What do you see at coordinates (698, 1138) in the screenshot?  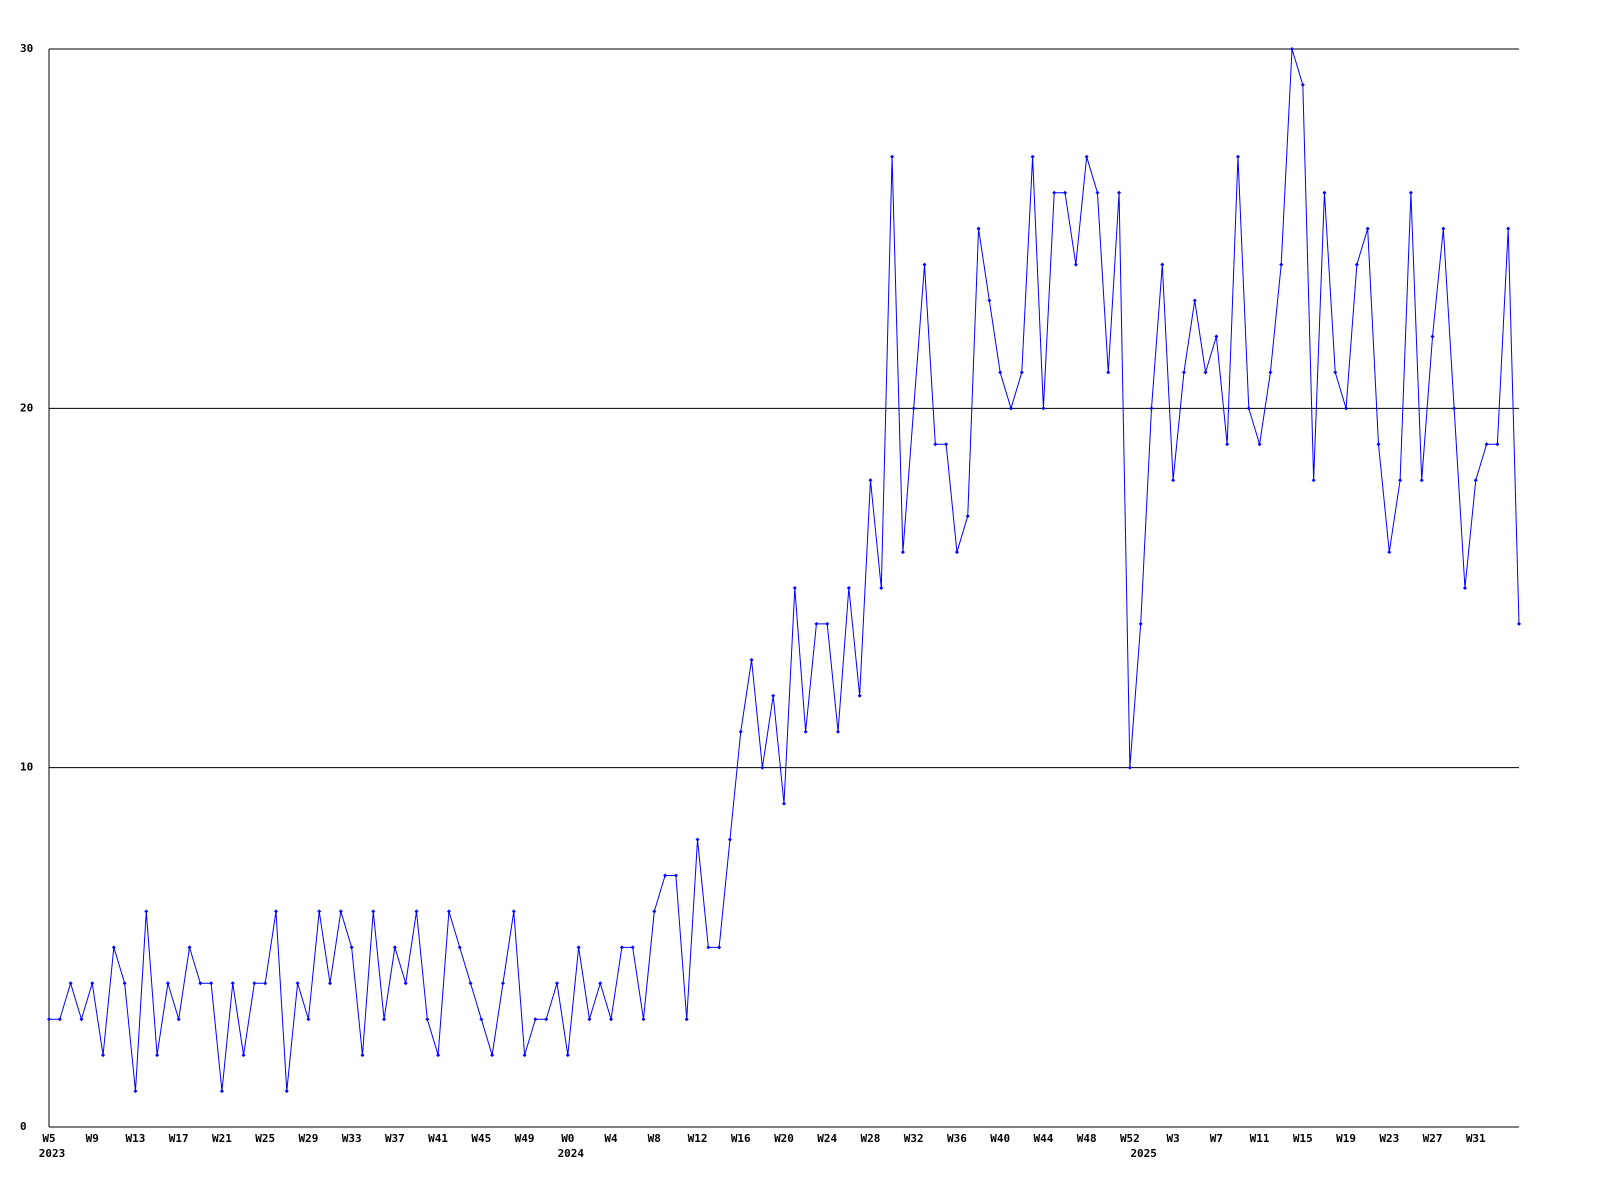 I see `x-tick-label: W12` at bounding box center [698, 1138].